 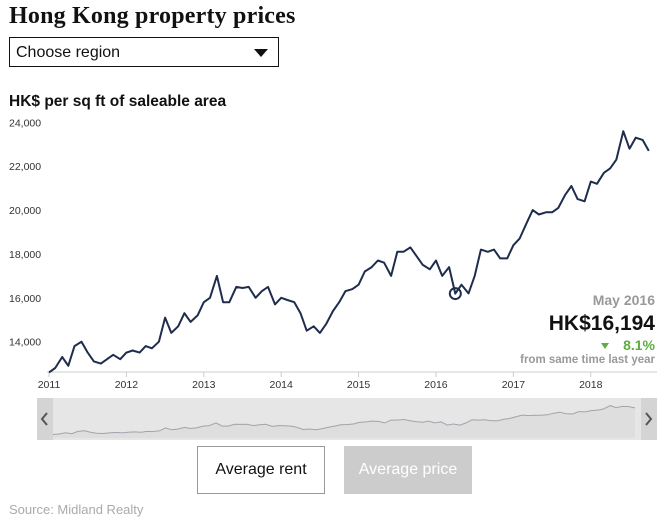 I want to click on x-tick-label: 2015, so click(x=359, y=385).